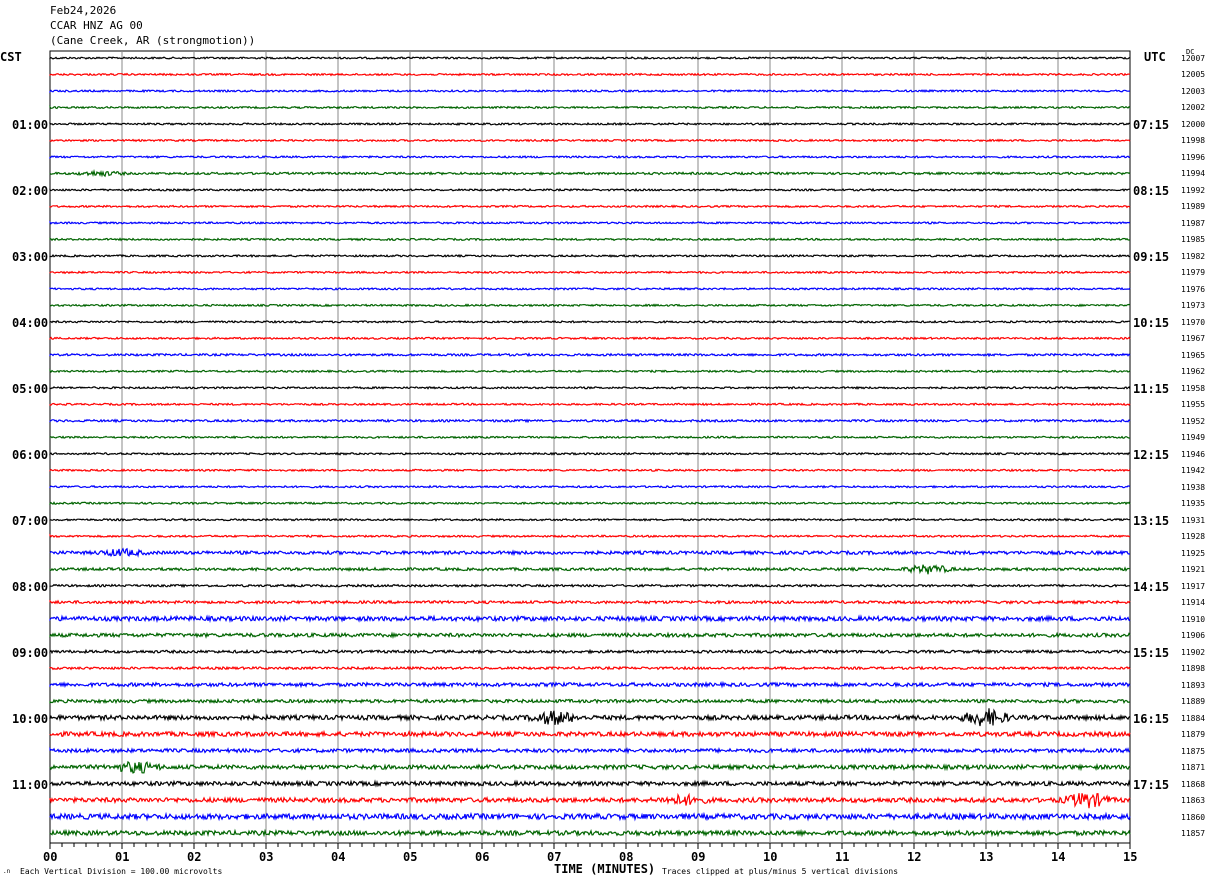  What do you see at coordinates (1193, 817) in the screenshot?
I see `dc-offset-label: 11860` at bounding box center [1193, 817].